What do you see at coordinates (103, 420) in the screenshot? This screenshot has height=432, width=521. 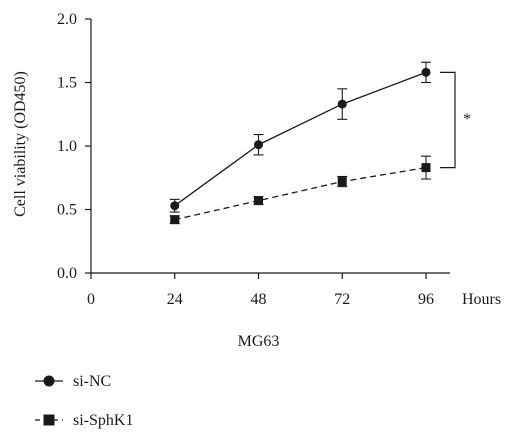 I see `legend-label: si-SphK1` at bounding box center [103, 420].